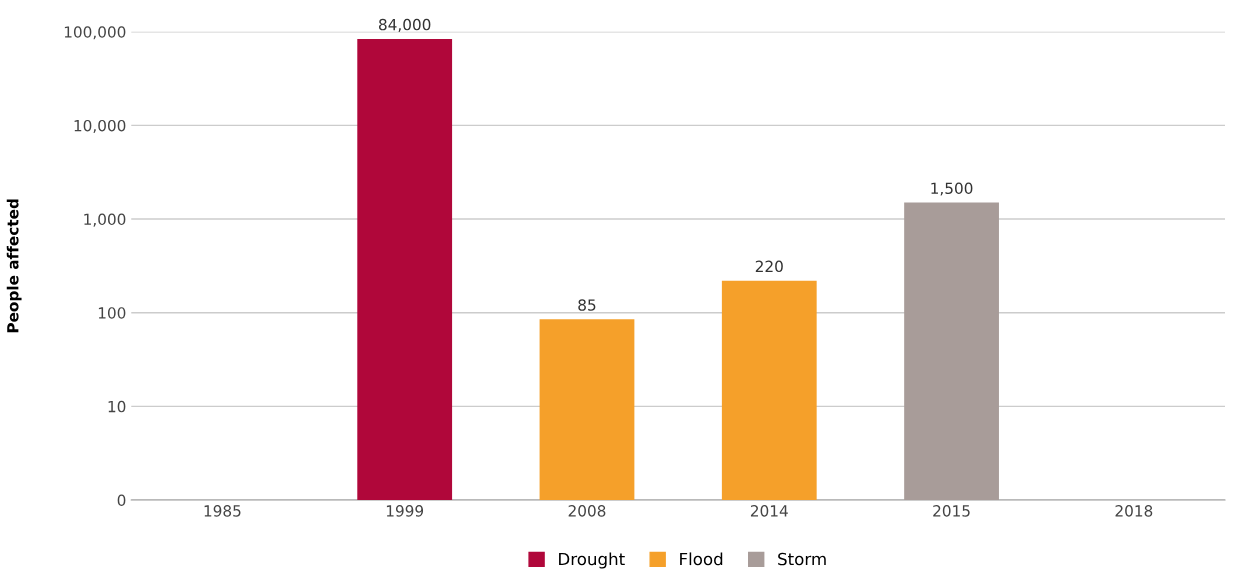 The image size is (1250, 578). Describe the element at coordinates (121, 500) in the screenshot. I see `y-tick-label: 0` at that location.